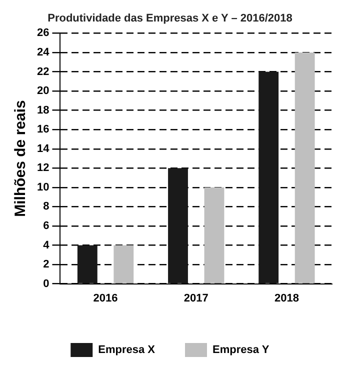 Image resolution: width=350 pixels, height=375 pixels. I want to click on y-tick-label: 12, so click(43, 168).